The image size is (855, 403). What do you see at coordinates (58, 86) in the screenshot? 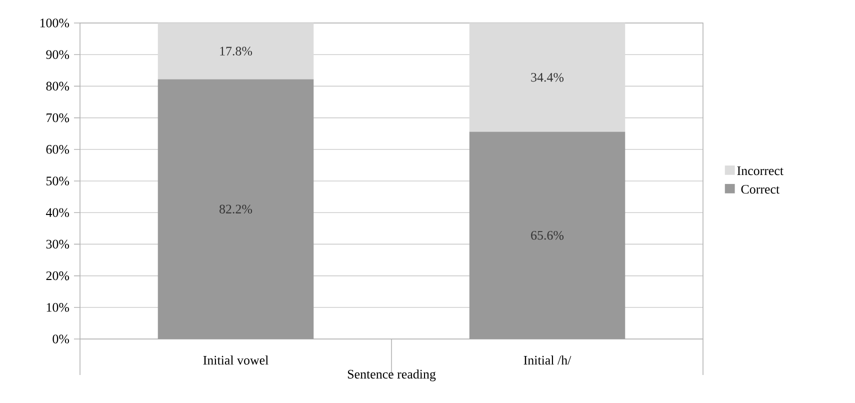
I see `y-tick-label: 80%` at bounding box center [58, 86].